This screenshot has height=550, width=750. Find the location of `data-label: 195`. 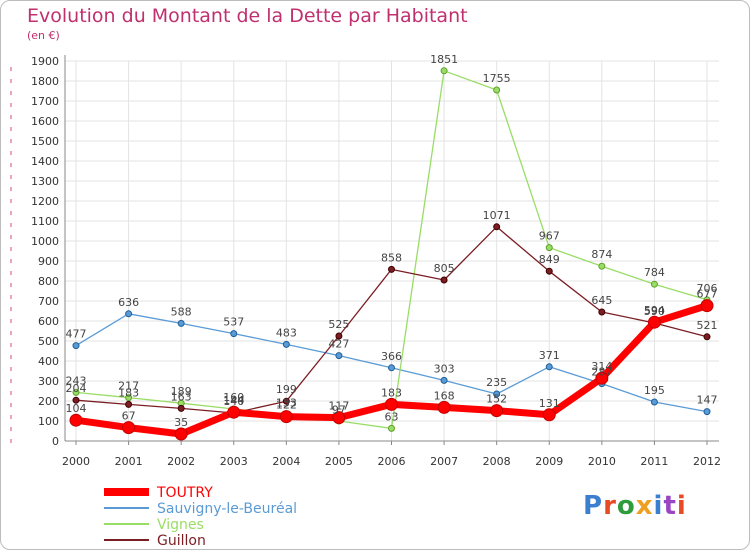

data-label: 195 is located at coordinates (654, 390).